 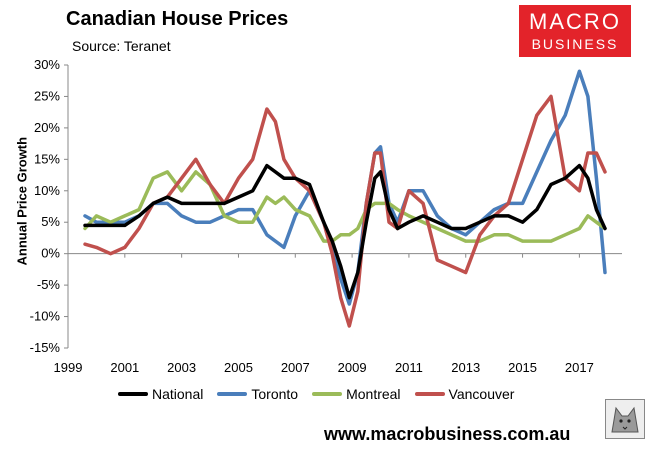 What do you see at coordinates (481, 394) in the screenshot?
I see `legend-label-vancouver: Vancouver` at bounding box center [481, 394].